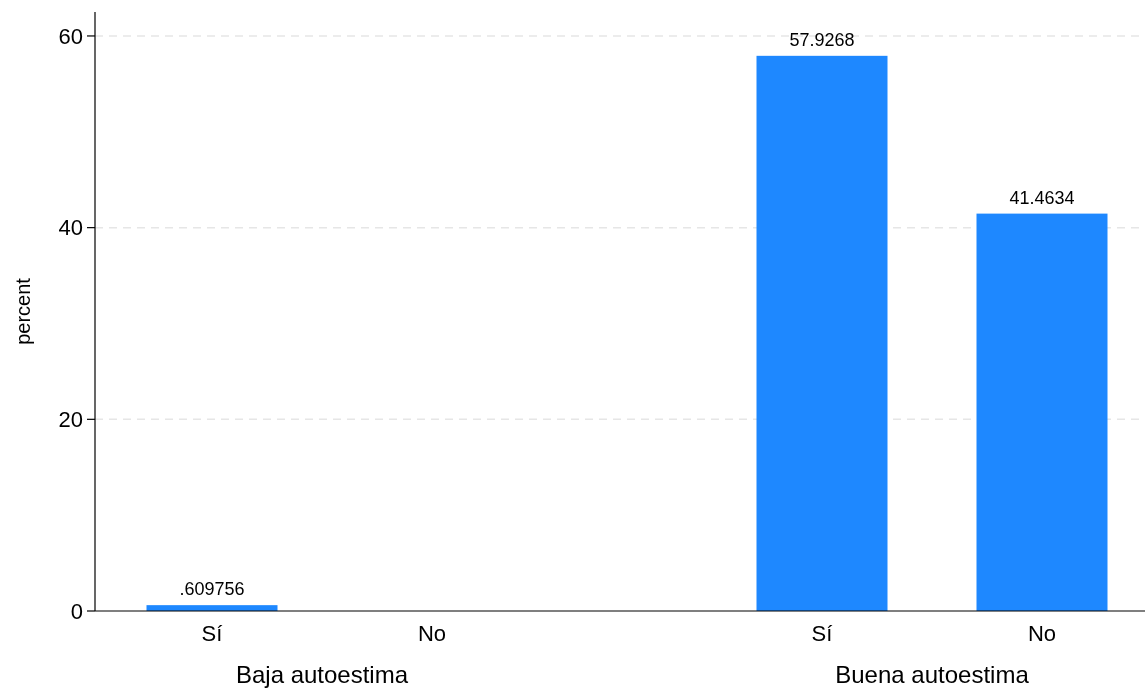 This screenshot has width=1145, height=691. Describe the element at coordinates (1042, 197) in the screenshot. I see `data-label: 41.4634` at that location.